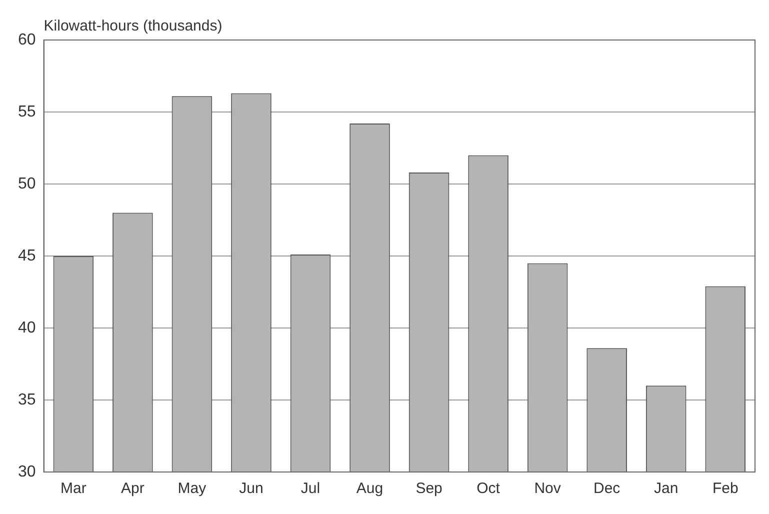  What do you see at coordinates (73, 489) in the screenshot?
I see `x-tick-label: Mar` at bounding box center [73, 489].